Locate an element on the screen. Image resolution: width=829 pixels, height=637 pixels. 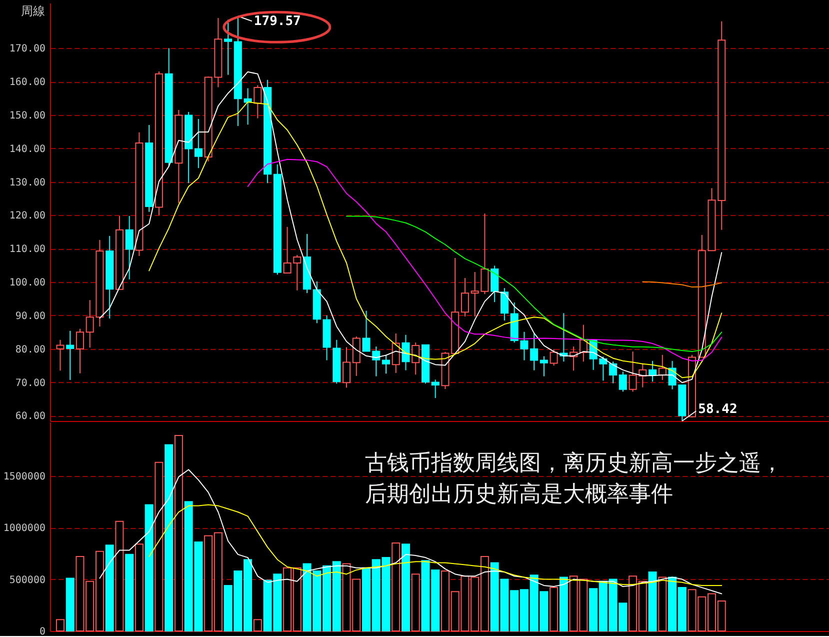
y-tick-label: 500000 is located at coordinates (27, 580).